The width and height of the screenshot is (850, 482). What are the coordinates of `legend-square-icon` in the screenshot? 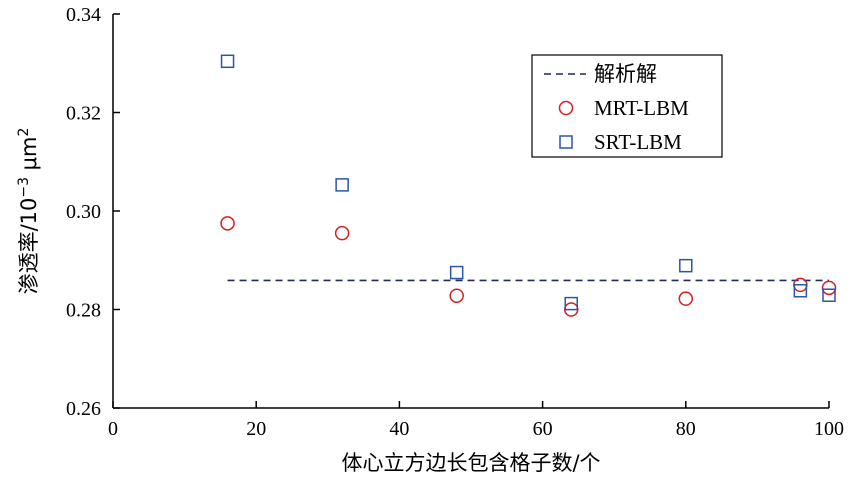 It's located at (566, 142).